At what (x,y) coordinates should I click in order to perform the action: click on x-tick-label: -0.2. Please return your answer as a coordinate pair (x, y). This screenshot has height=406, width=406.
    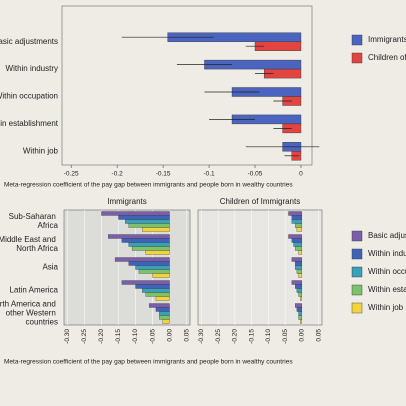
    Looking at the image, I should click on (118, 174).